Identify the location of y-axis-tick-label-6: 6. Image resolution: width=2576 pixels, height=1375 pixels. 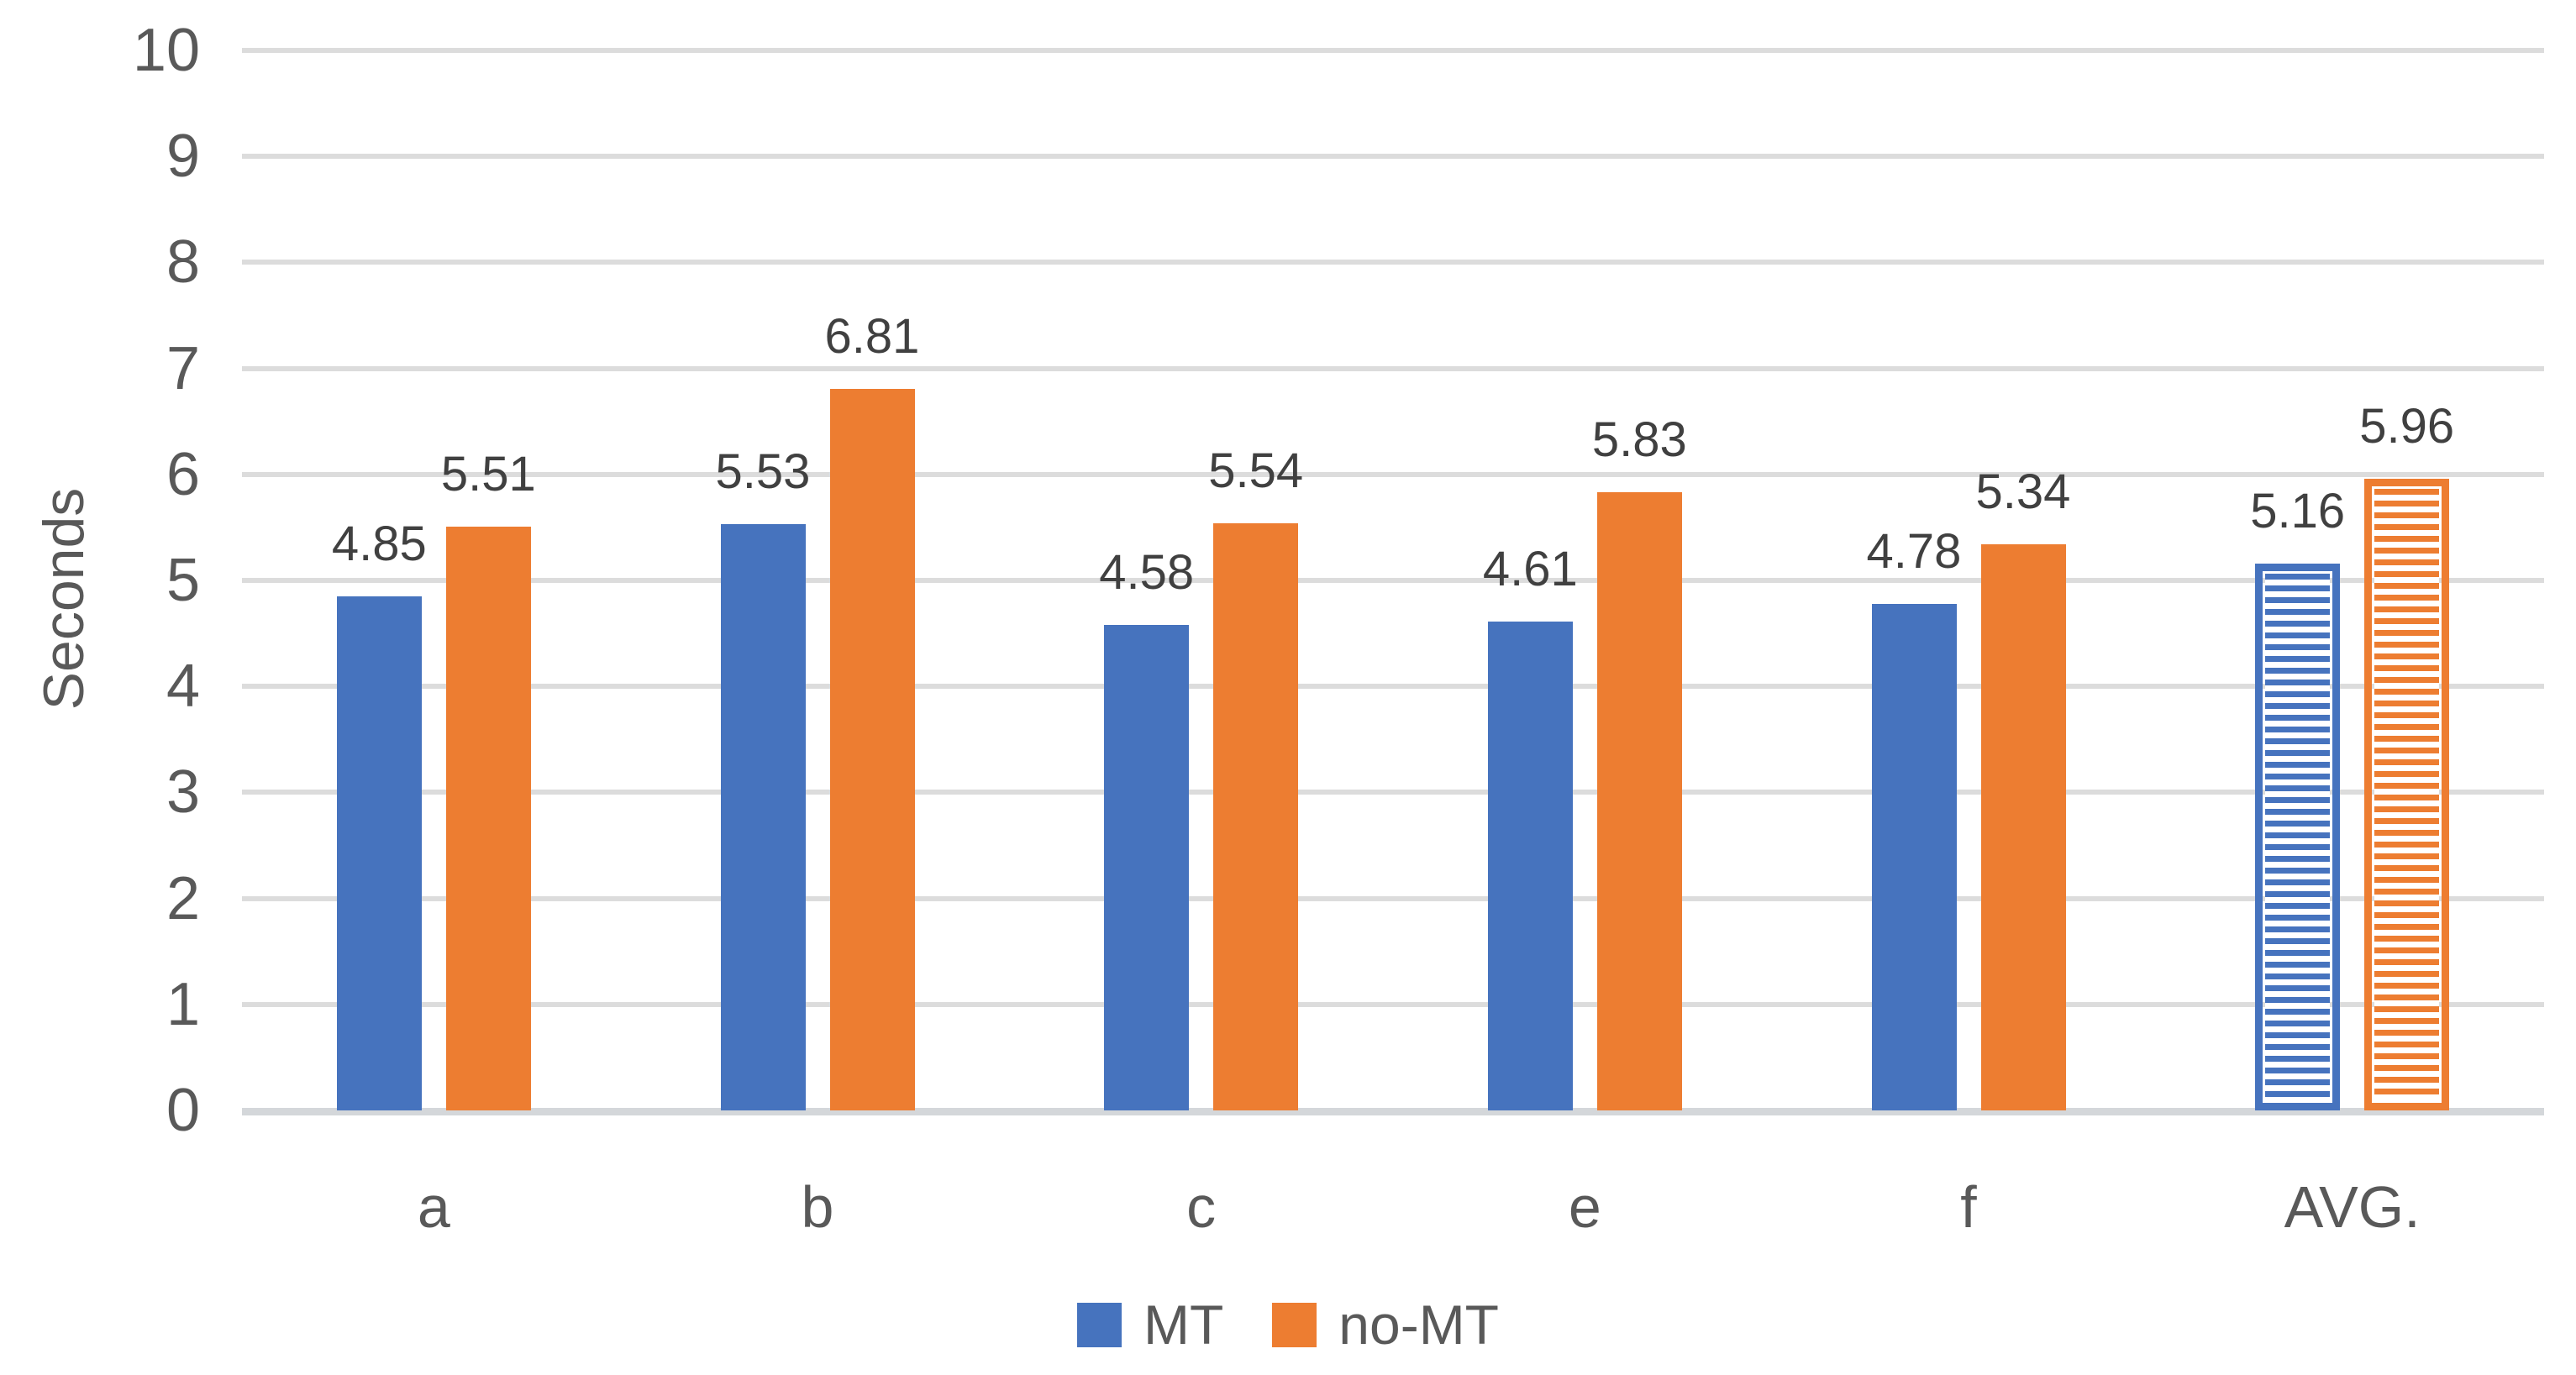
(183, 474).